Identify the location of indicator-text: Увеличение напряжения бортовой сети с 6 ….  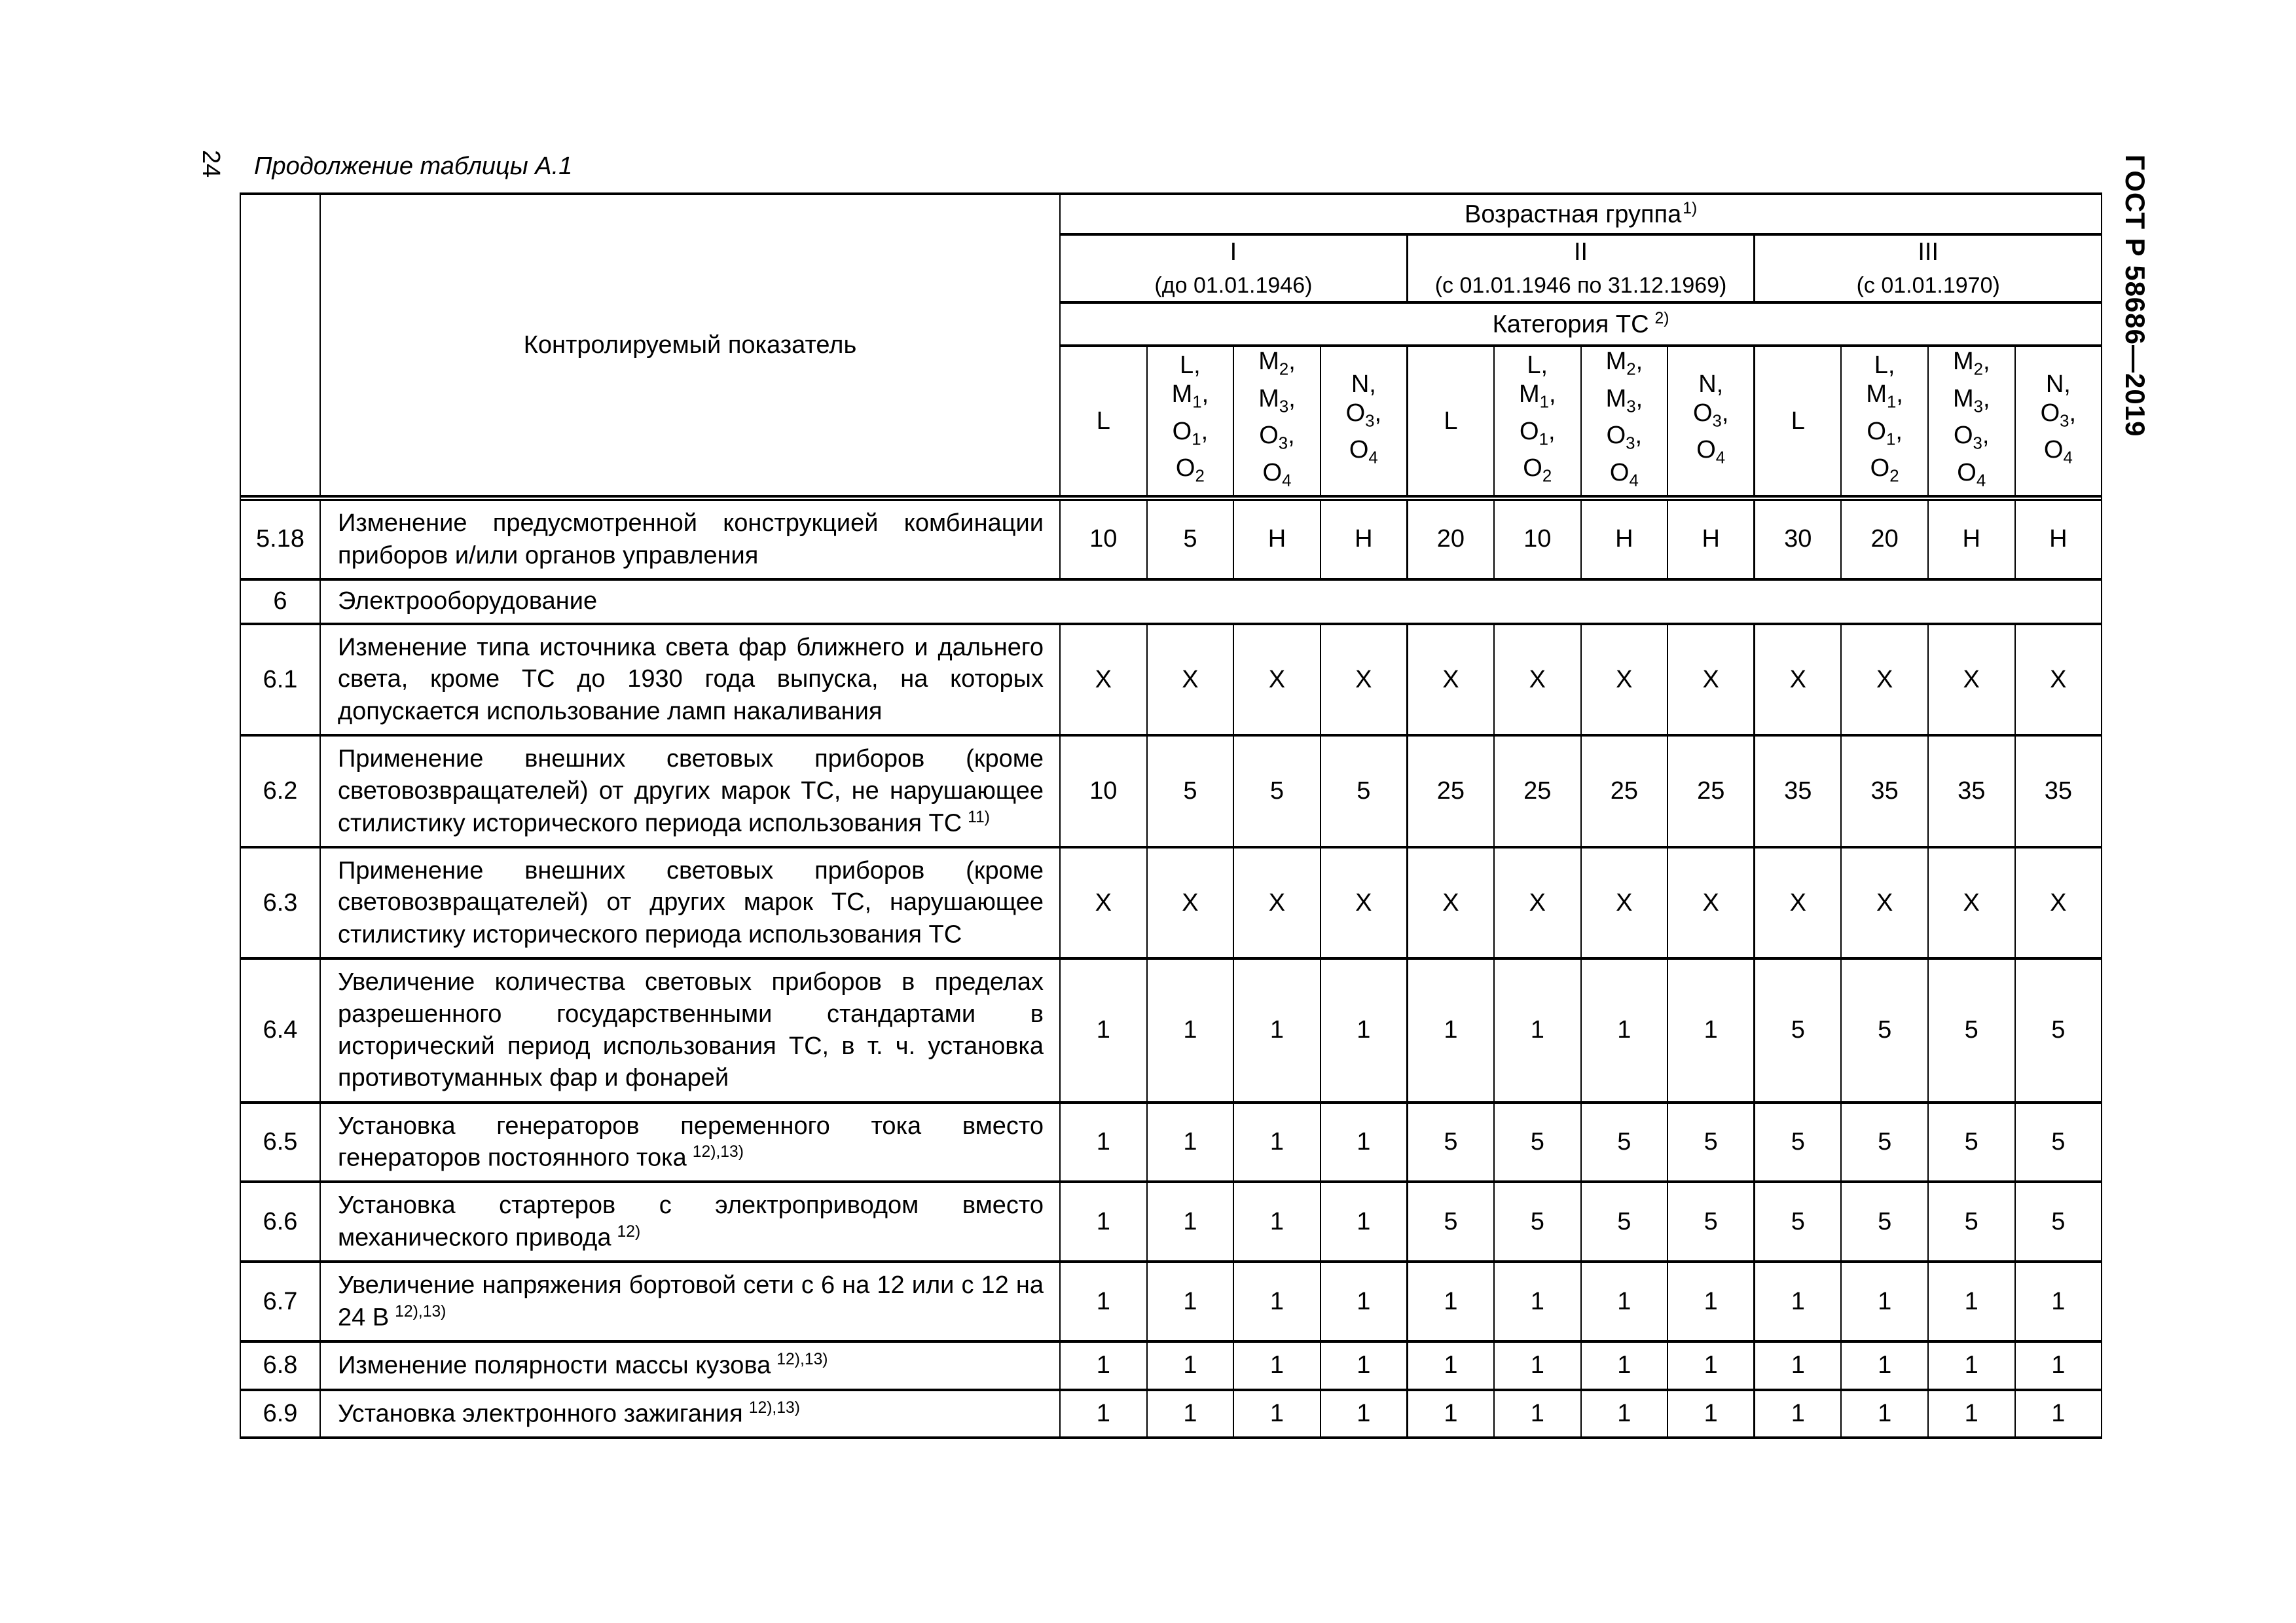
(691, 1301).